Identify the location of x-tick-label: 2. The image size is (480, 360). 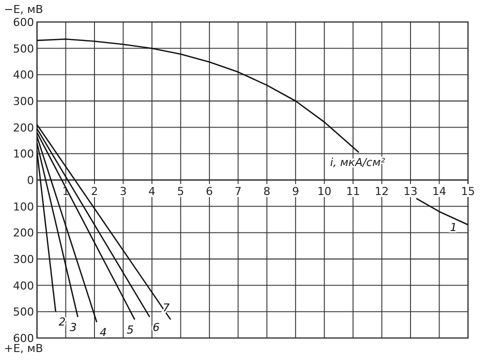
(94, 191).